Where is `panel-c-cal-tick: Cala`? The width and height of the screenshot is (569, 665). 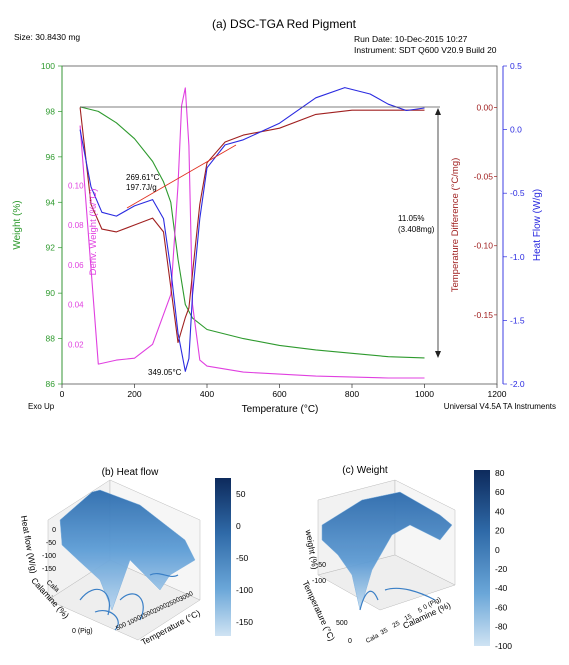 panel-c-cal-tick: Cala is located at coordinates (372, 638).